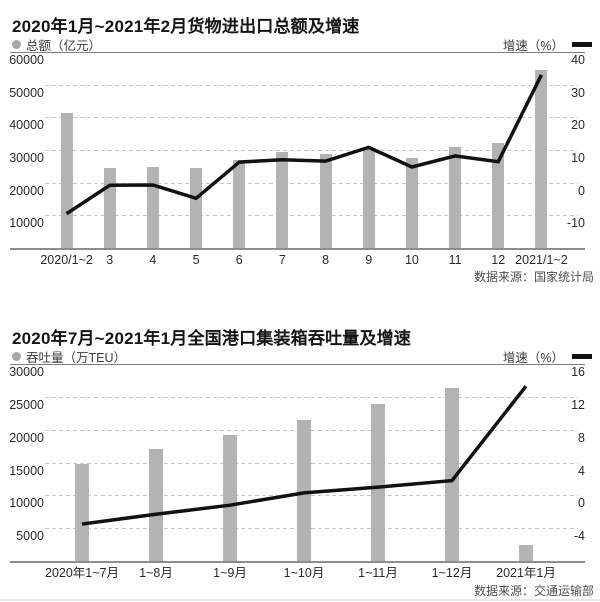 This screenshot has height=602, width=600. Describe the element at coordinates (452, 573) in the screenshot. I see `x-axis-label: 1~12月` at that location.